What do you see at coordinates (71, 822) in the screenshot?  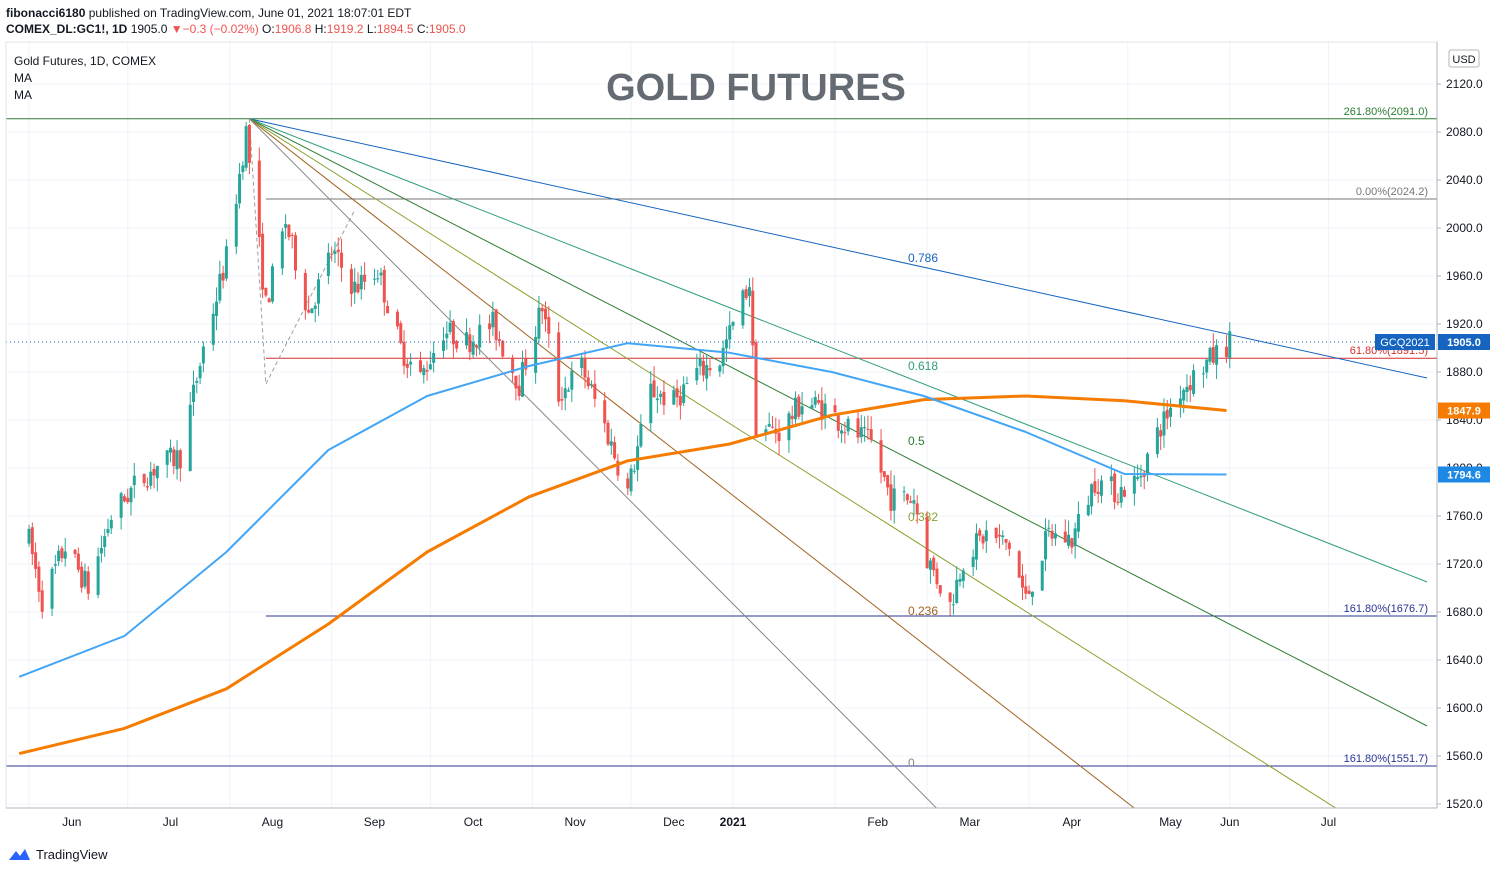 I see `x-tick-label: Jun` at bounding box center [71, 822].